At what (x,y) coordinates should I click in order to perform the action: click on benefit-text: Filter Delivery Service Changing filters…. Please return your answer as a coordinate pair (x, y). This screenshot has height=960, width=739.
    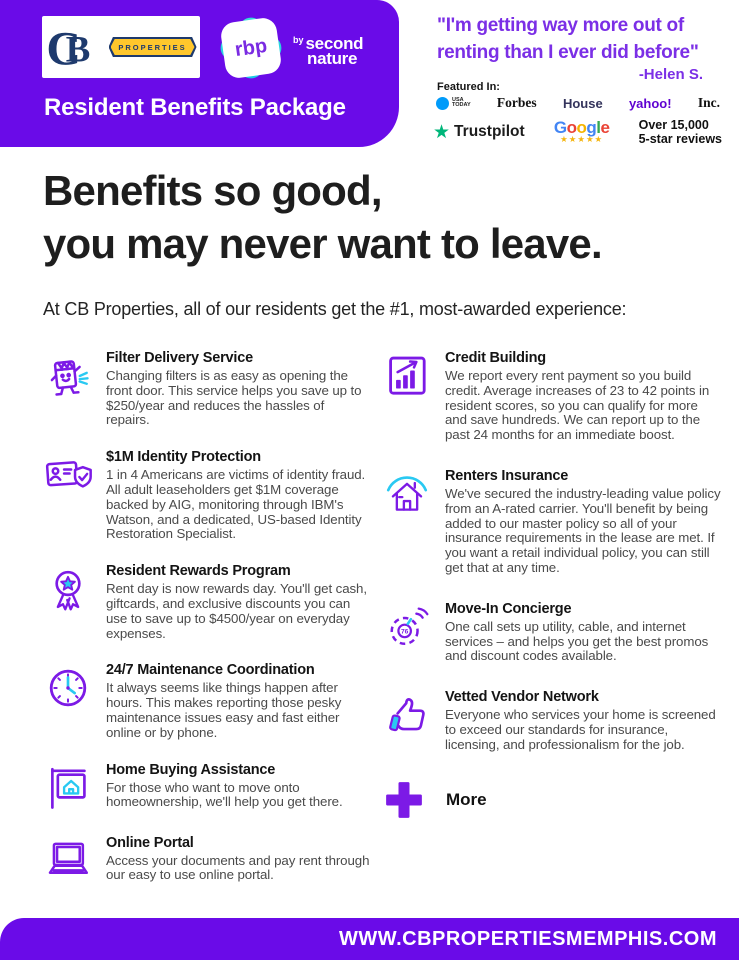
    Looking at the image, I should click on (238, 389).